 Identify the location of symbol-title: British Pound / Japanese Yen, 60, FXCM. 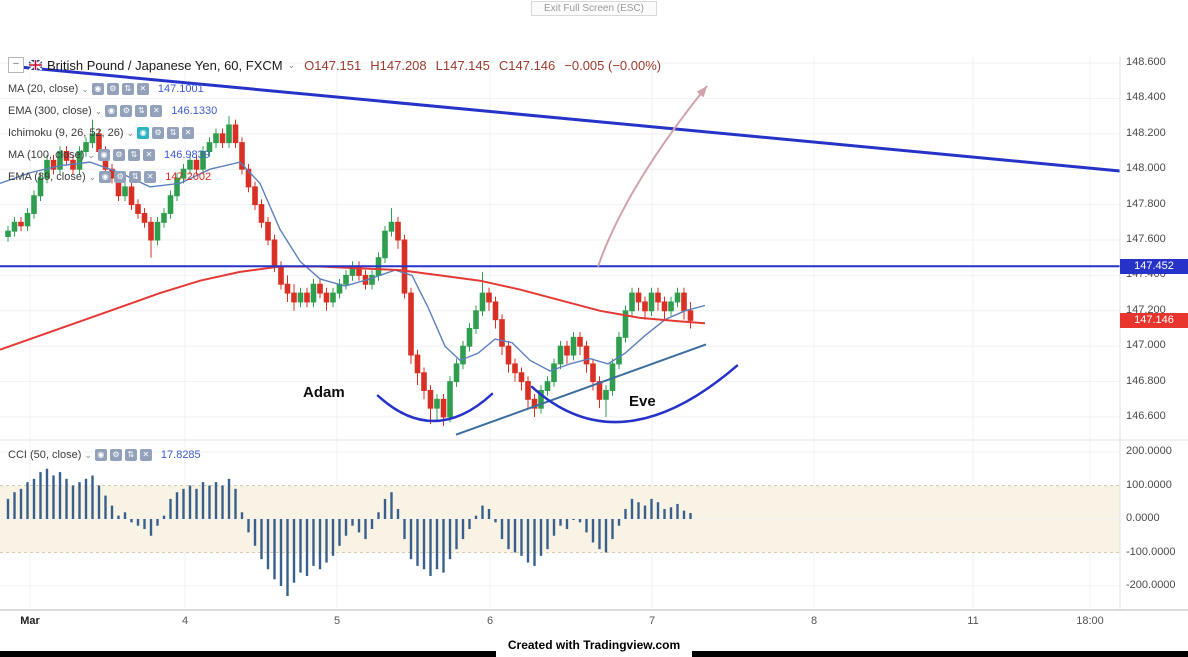
(165, 65).